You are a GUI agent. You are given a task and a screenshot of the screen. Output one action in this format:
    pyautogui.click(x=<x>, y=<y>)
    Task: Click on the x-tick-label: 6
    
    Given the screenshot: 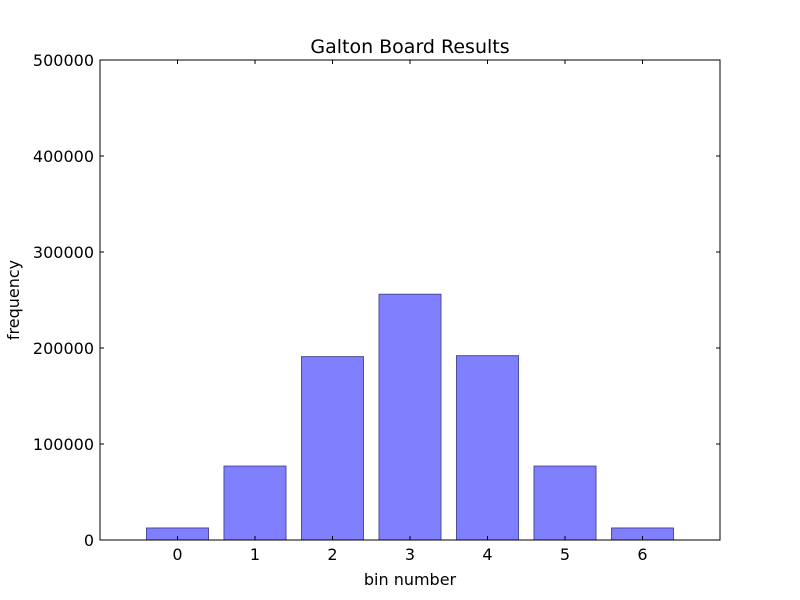 What is the action you would take?
    pyautogui.click(x=642, y=554)
    